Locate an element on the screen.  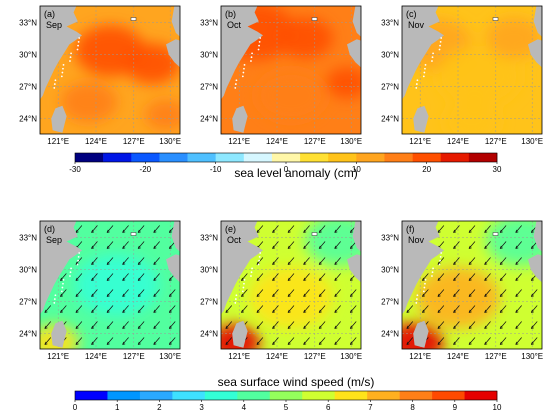
kyushu-land is located at coordinates (173, 268).